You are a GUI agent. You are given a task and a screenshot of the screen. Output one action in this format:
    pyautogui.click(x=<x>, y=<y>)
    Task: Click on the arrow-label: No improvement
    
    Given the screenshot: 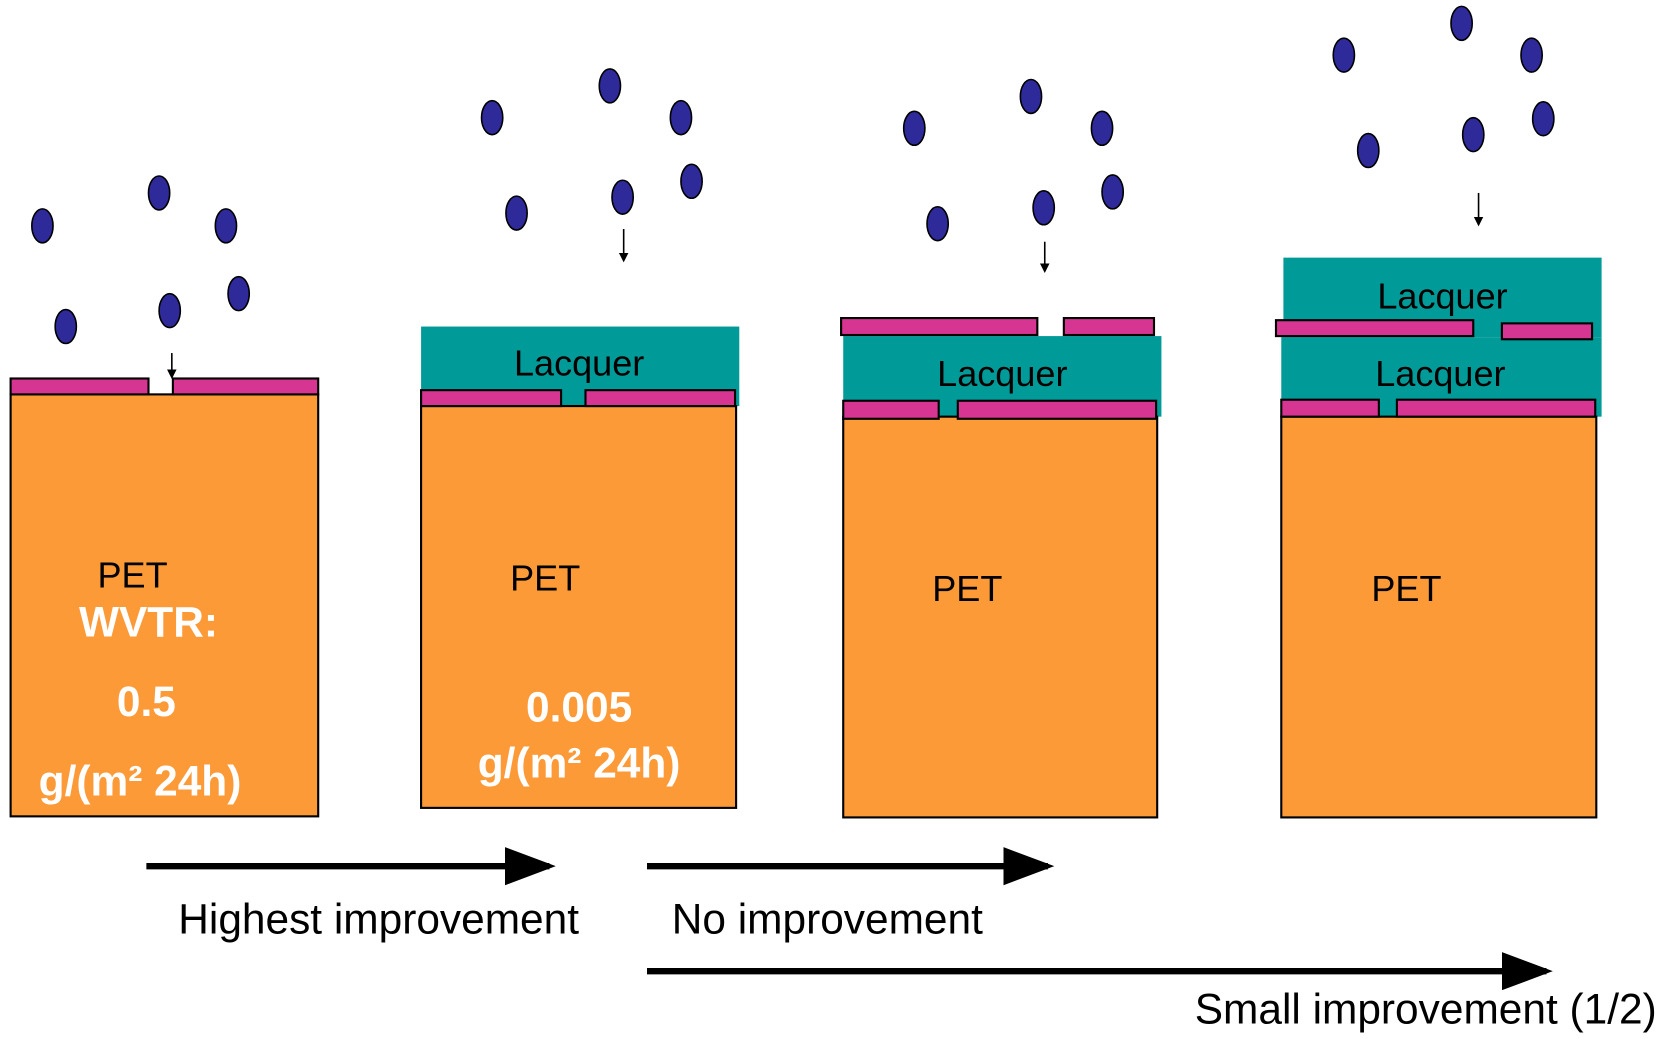 What is the action you would take?
    pyautogui.click(x=827, y=919)
    